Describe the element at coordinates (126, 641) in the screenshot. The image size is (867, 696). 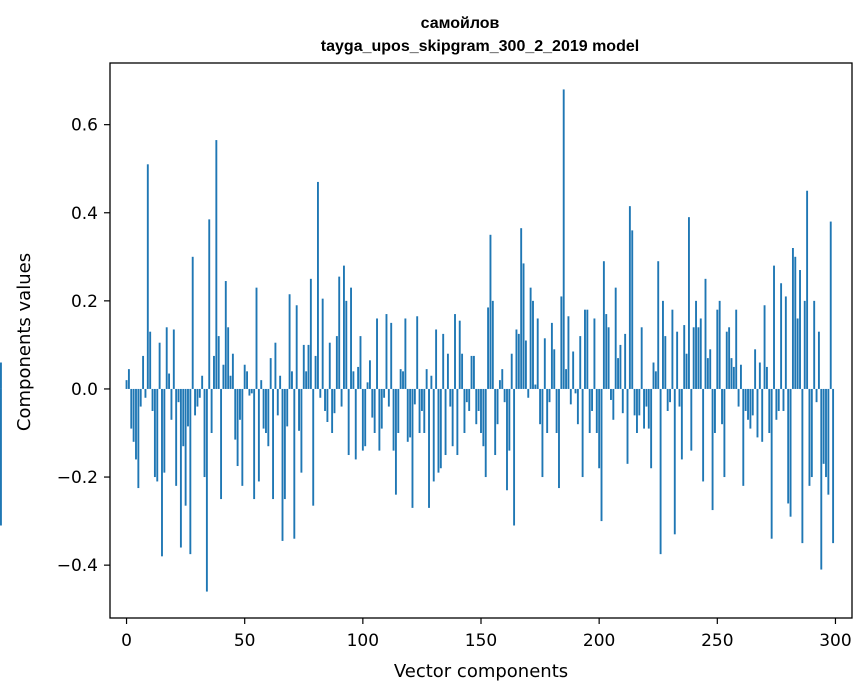
I see `x-tick-label: 0` at that location.